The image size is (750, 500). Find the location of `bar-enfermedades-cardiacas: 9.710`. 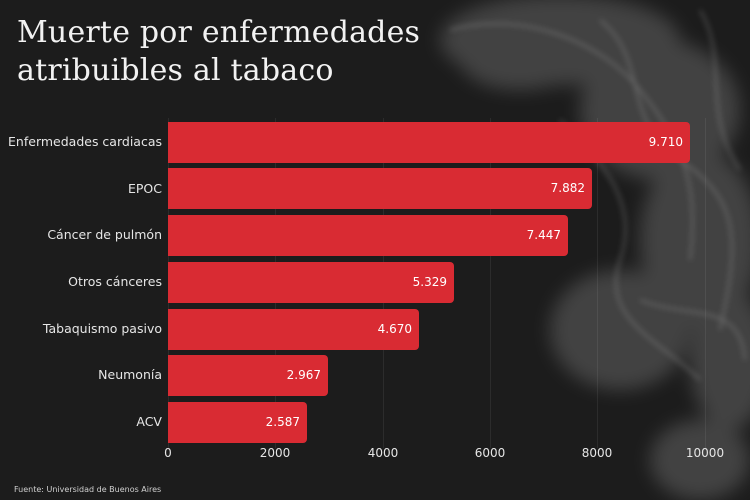

bar-enfermedades-cardiacas: 9.710 is located at coordinates (429, 142).